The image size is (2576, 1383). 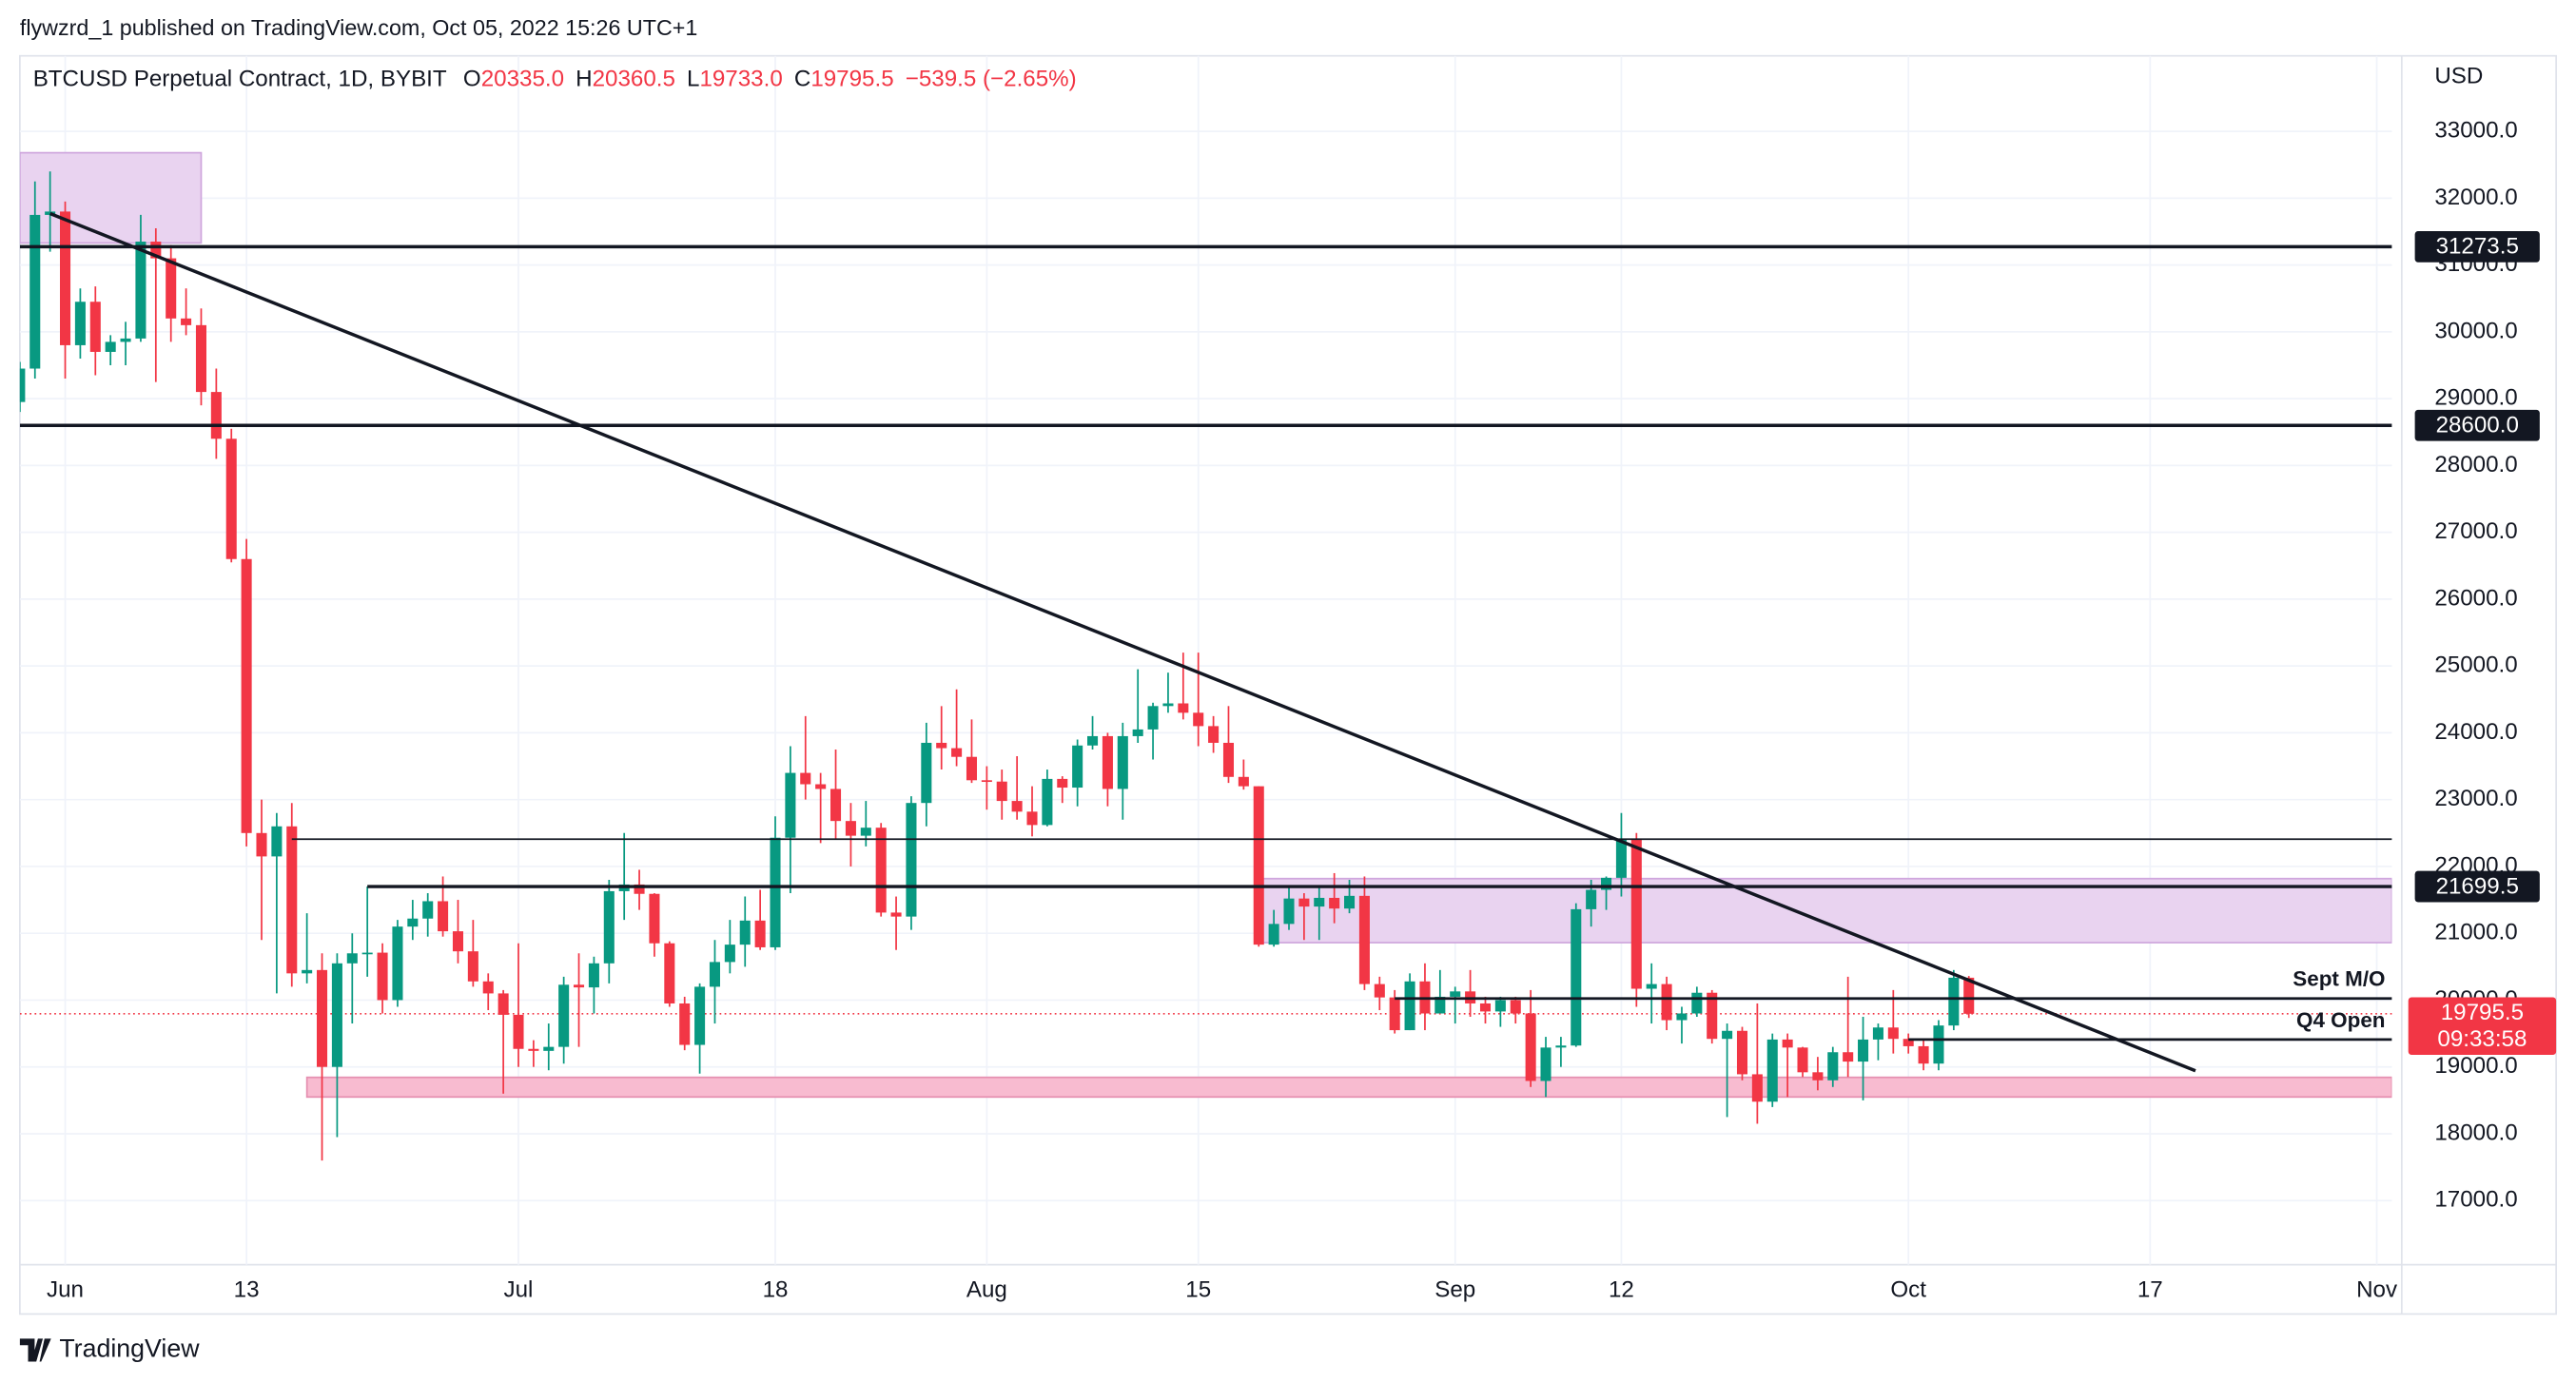 I want to click on y-tick-label: 21000.0, so click(x=2476, y=932).